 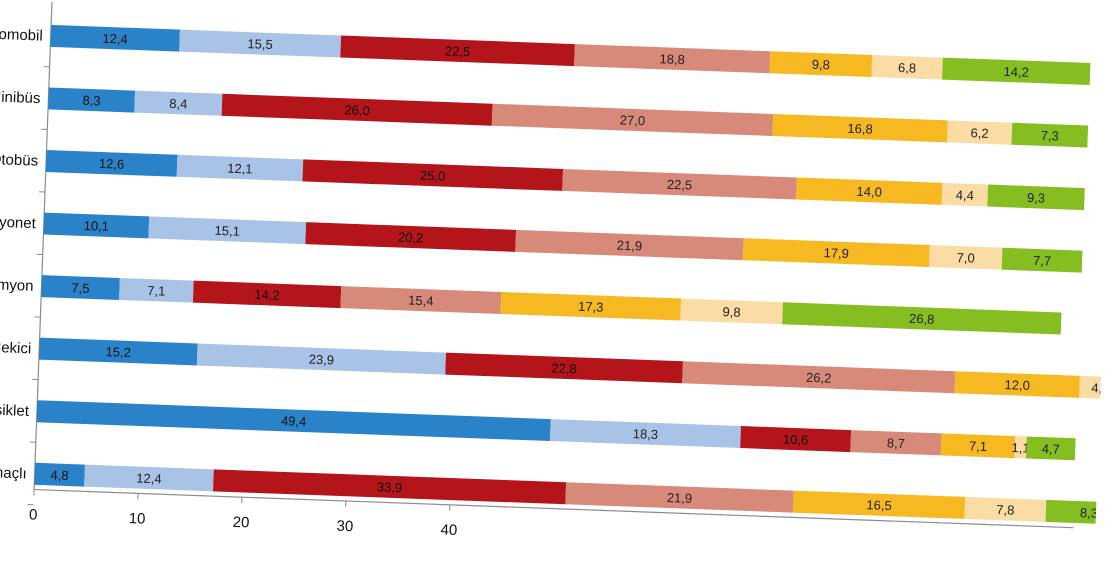 I want to click on bar-value-label: 18,8, so click(x=672, y=59).